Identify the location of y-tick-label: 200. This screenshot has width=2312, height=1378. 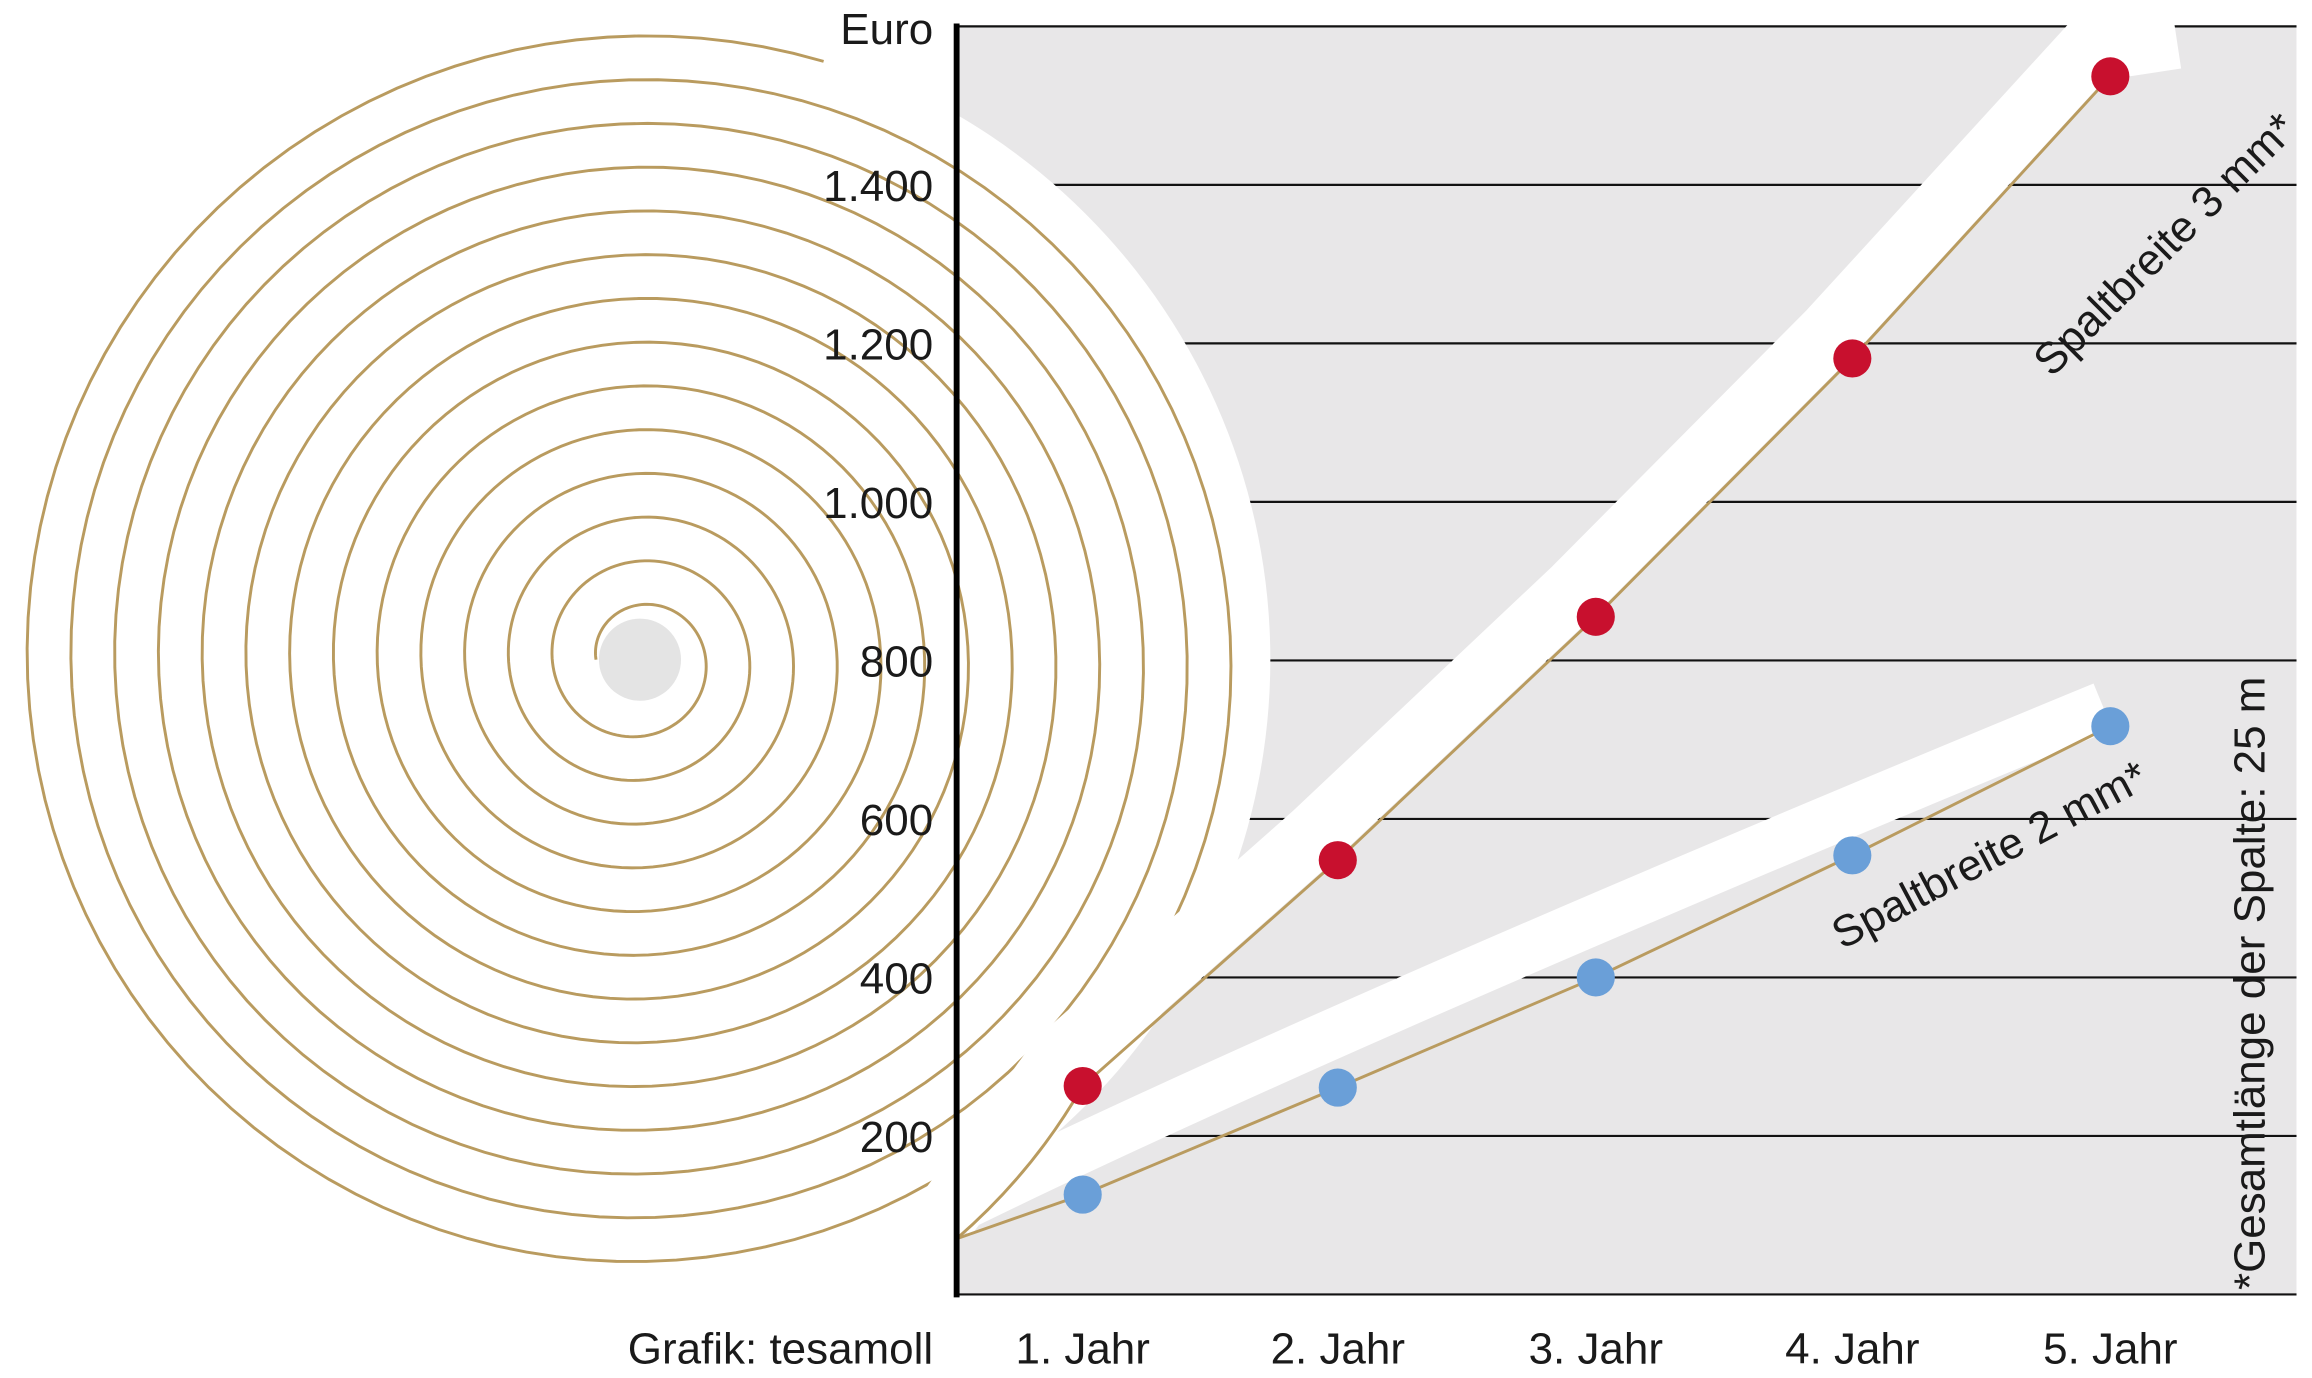
(896, 1137).